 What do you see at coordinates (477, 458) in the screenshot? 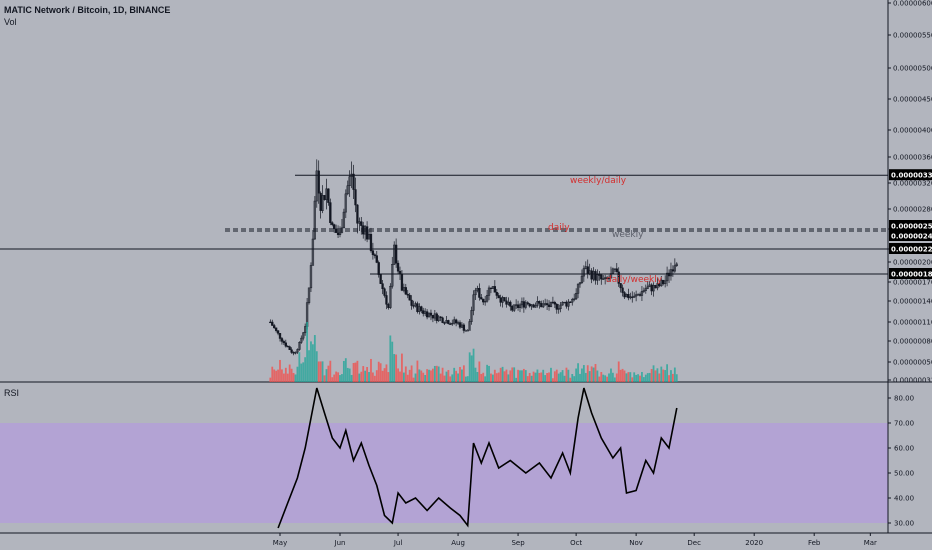
I see `rsi-line` at bounding box center [477, 458].